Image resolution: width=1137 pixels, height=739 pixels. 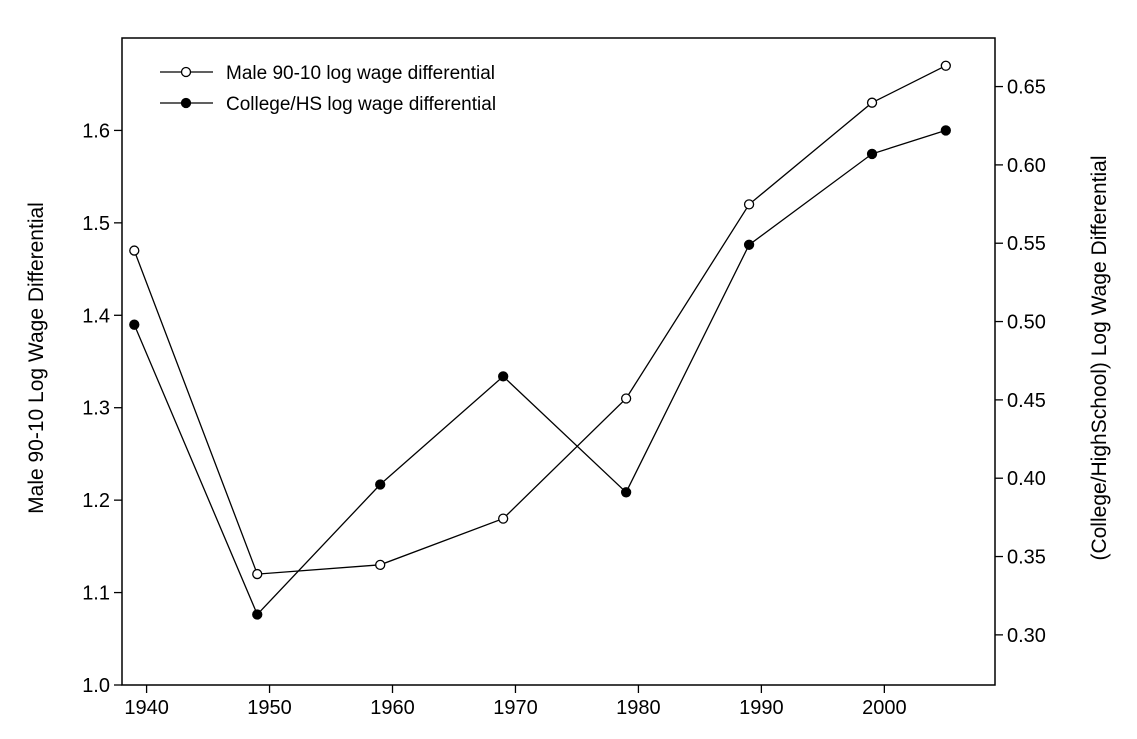 What do you see at coordinates (1026, 323) in the screenshot?
I see `y-right-tick-label: 0.50` at bounding box center [1026, 323].